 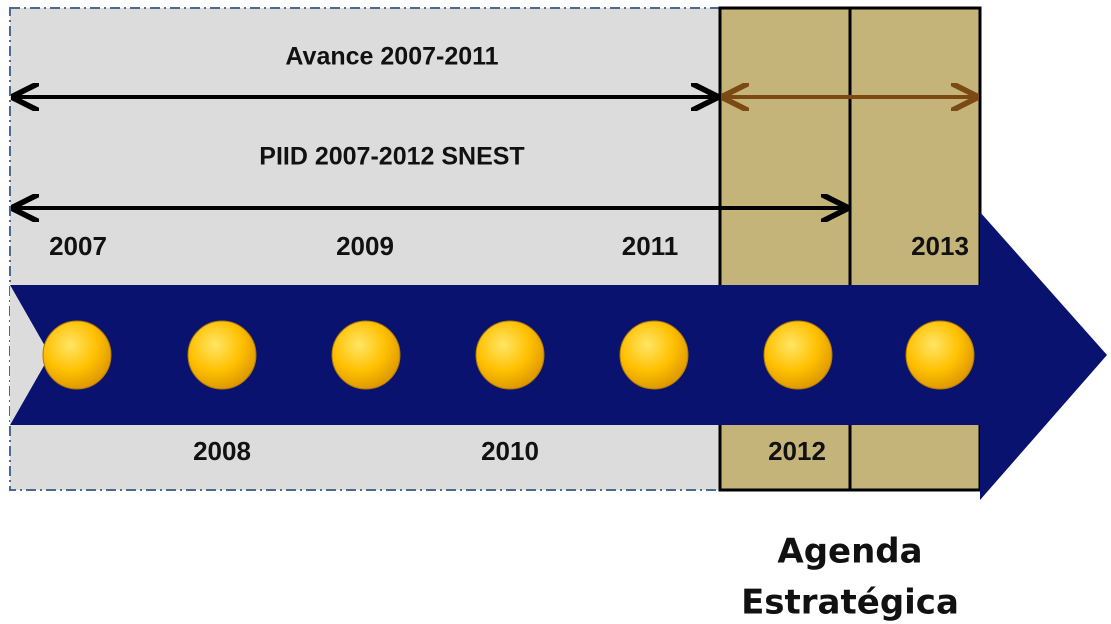 I want to click on year-label: 2011, so click(x=650, y=246).